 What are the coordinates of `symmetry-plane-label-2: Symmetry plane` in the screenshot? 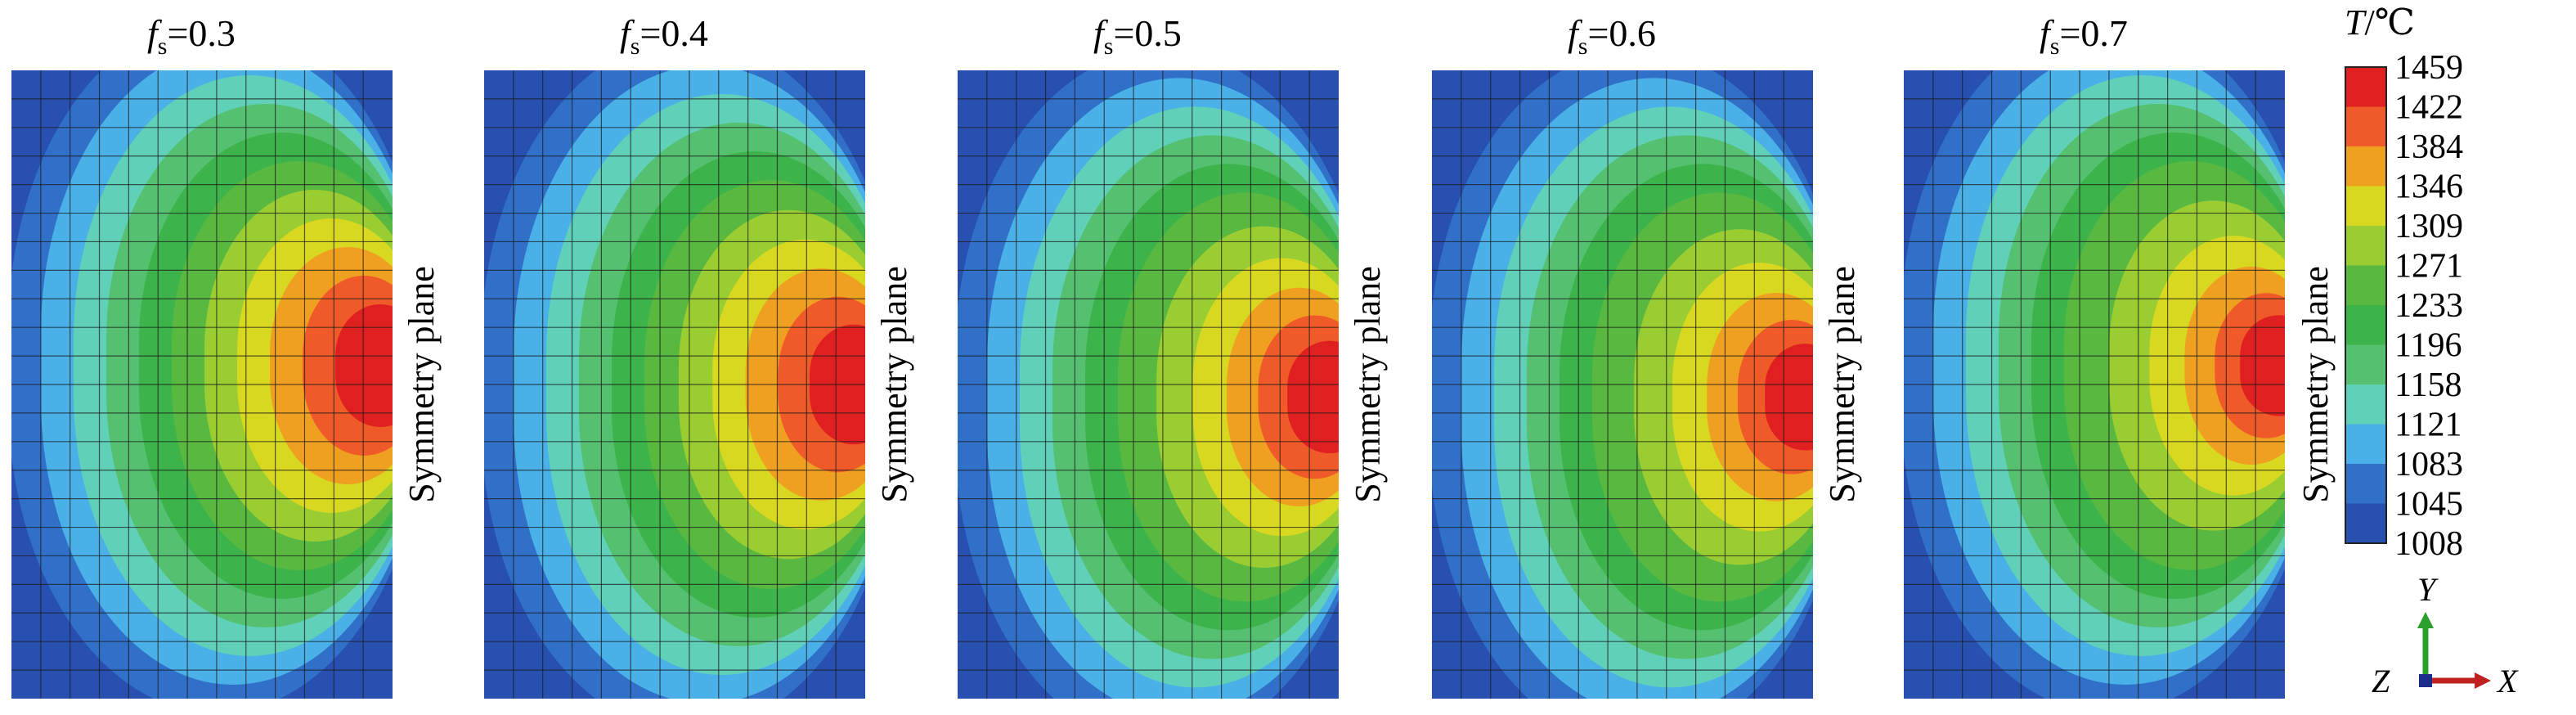 It's located at (894, 384).